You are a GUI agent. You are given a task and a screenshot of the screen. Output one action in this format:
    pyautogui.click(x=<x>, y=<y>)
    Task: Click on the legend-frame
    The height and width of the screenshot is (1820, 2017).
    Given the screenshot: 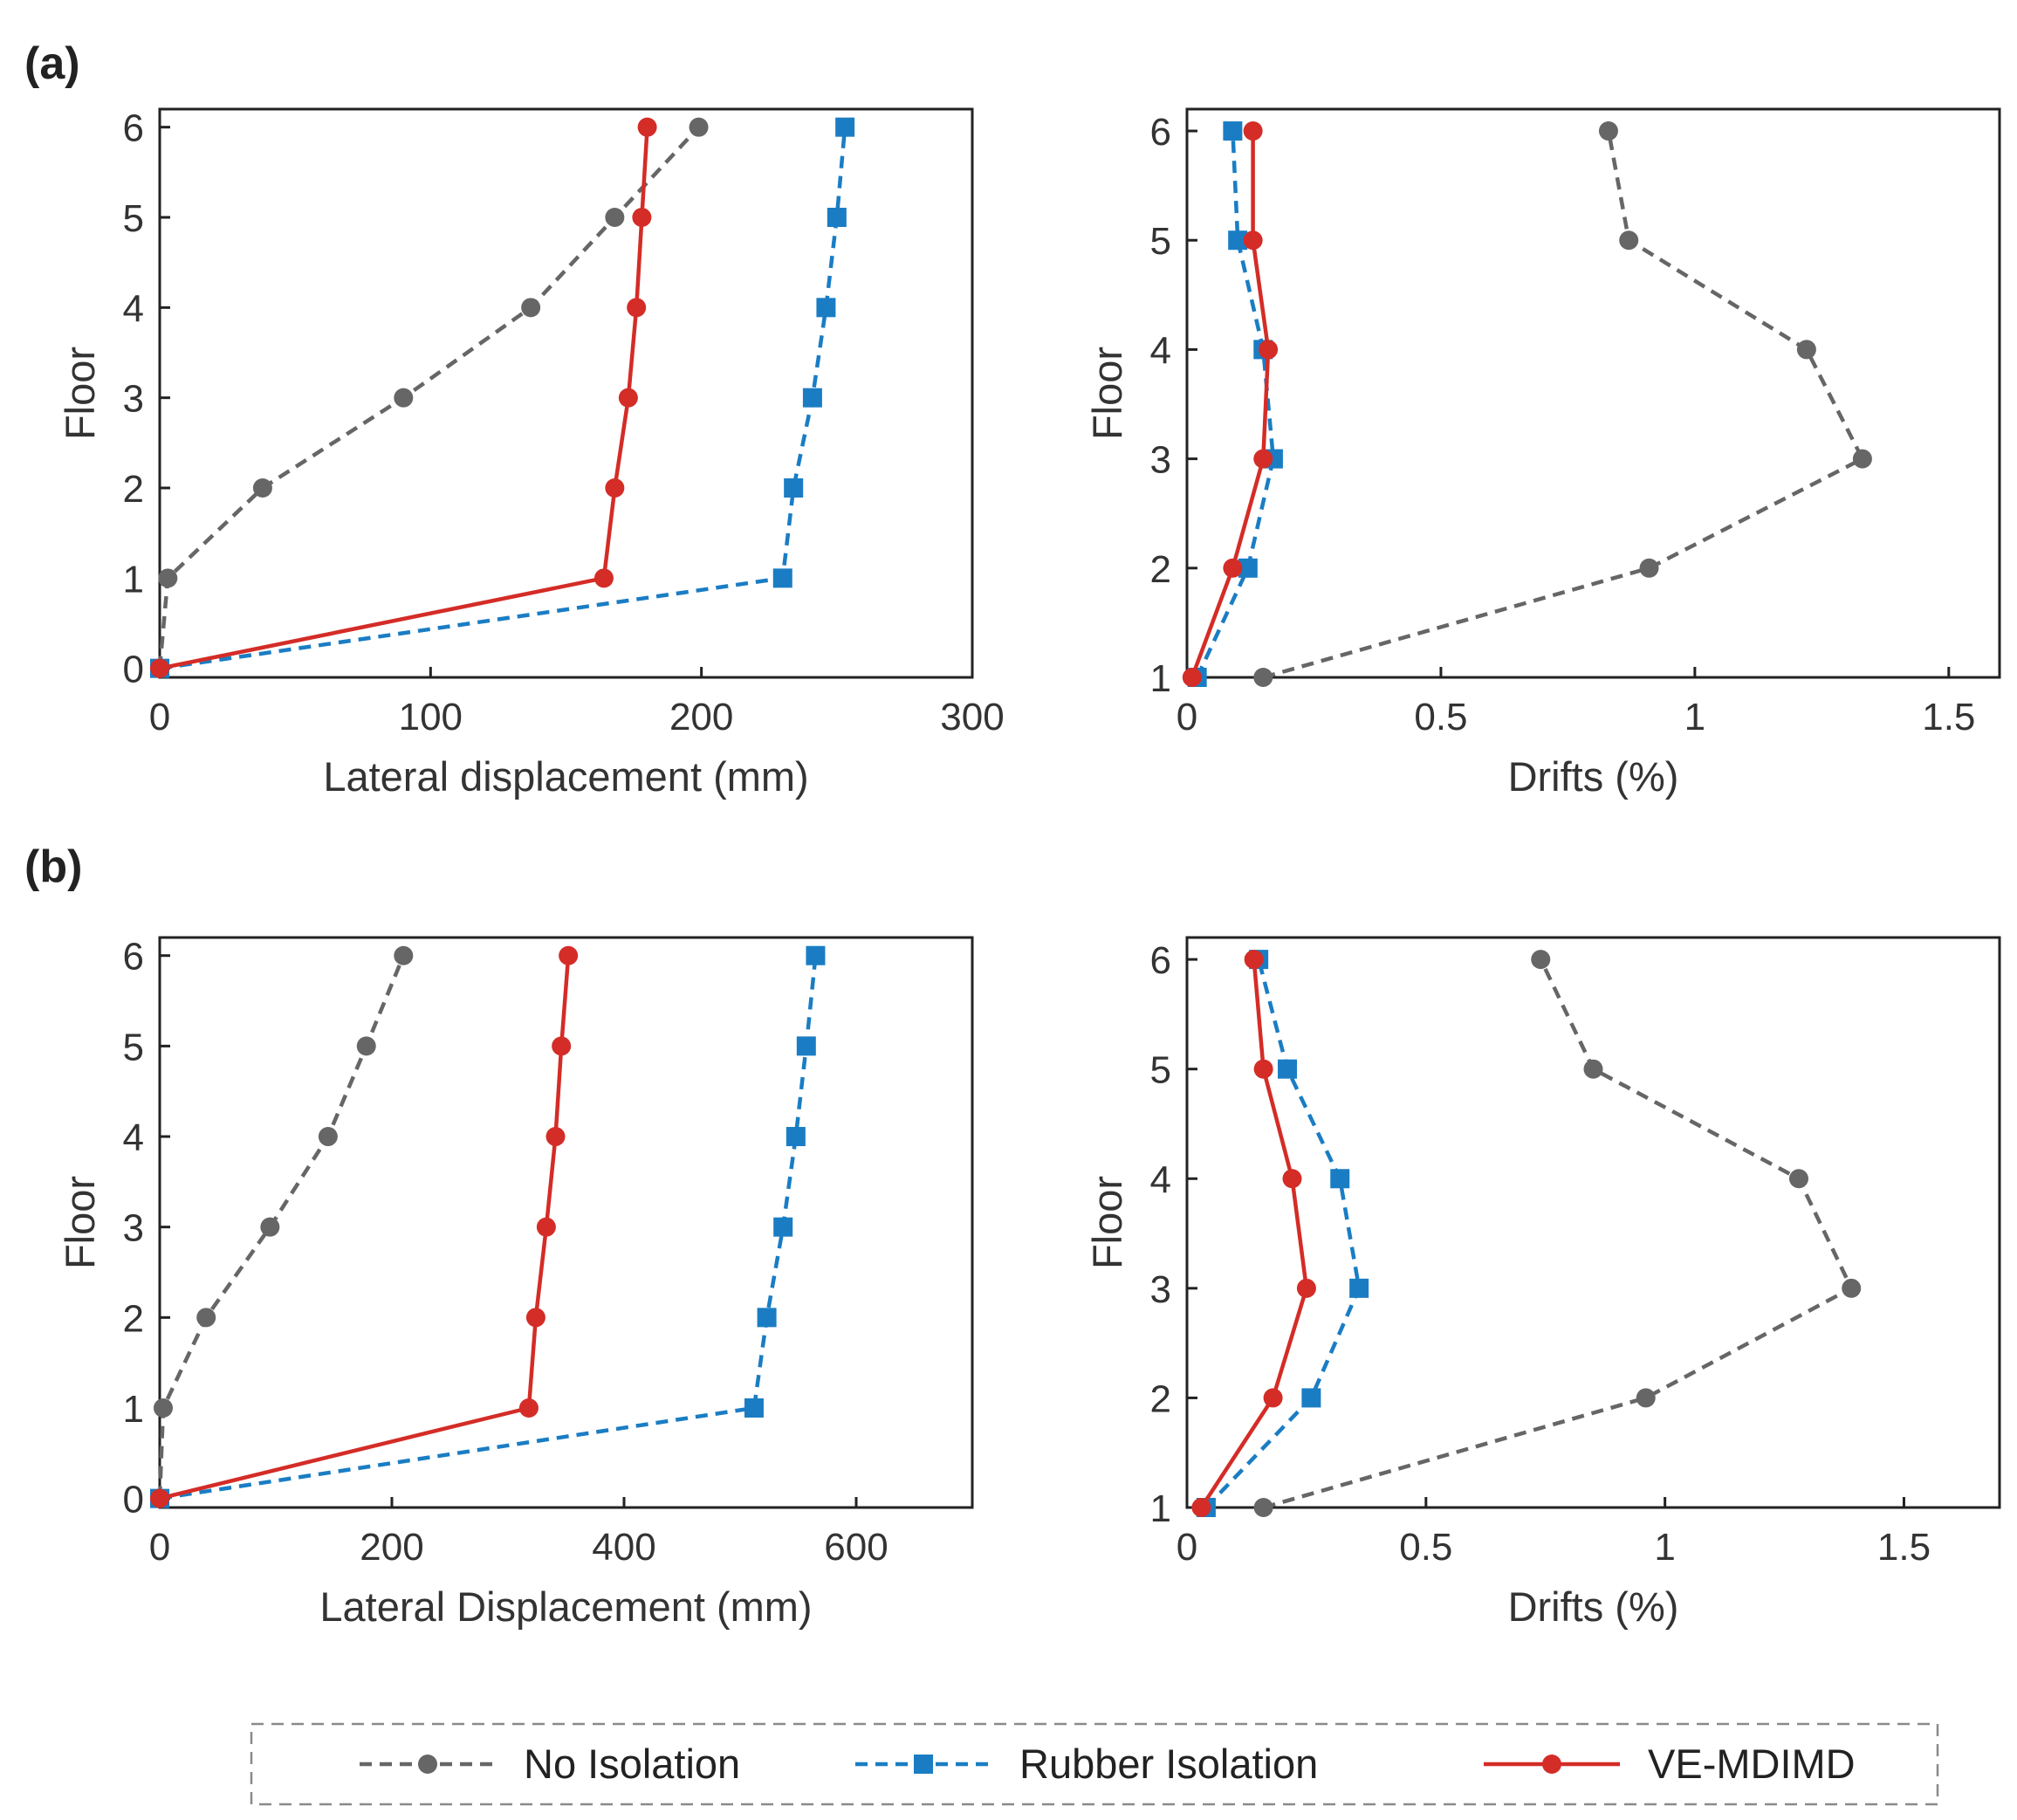 What is the action you would take?
    pyautogui.click(x=1094, y=1764)
    